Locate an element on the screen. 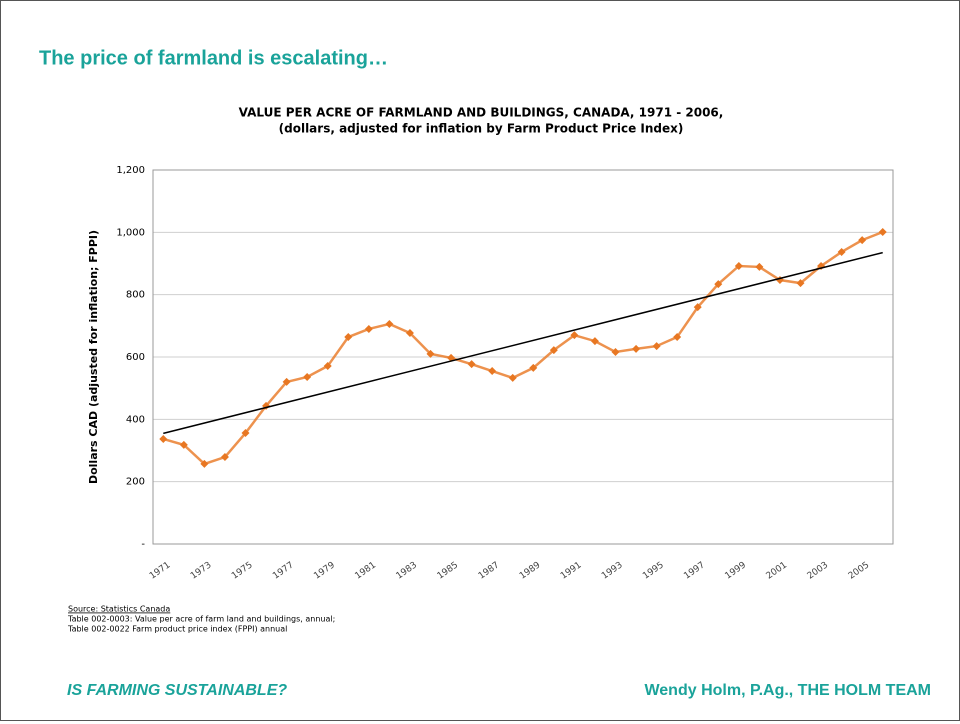  y-tick-label: 400 is located at coordinates (135, 419).